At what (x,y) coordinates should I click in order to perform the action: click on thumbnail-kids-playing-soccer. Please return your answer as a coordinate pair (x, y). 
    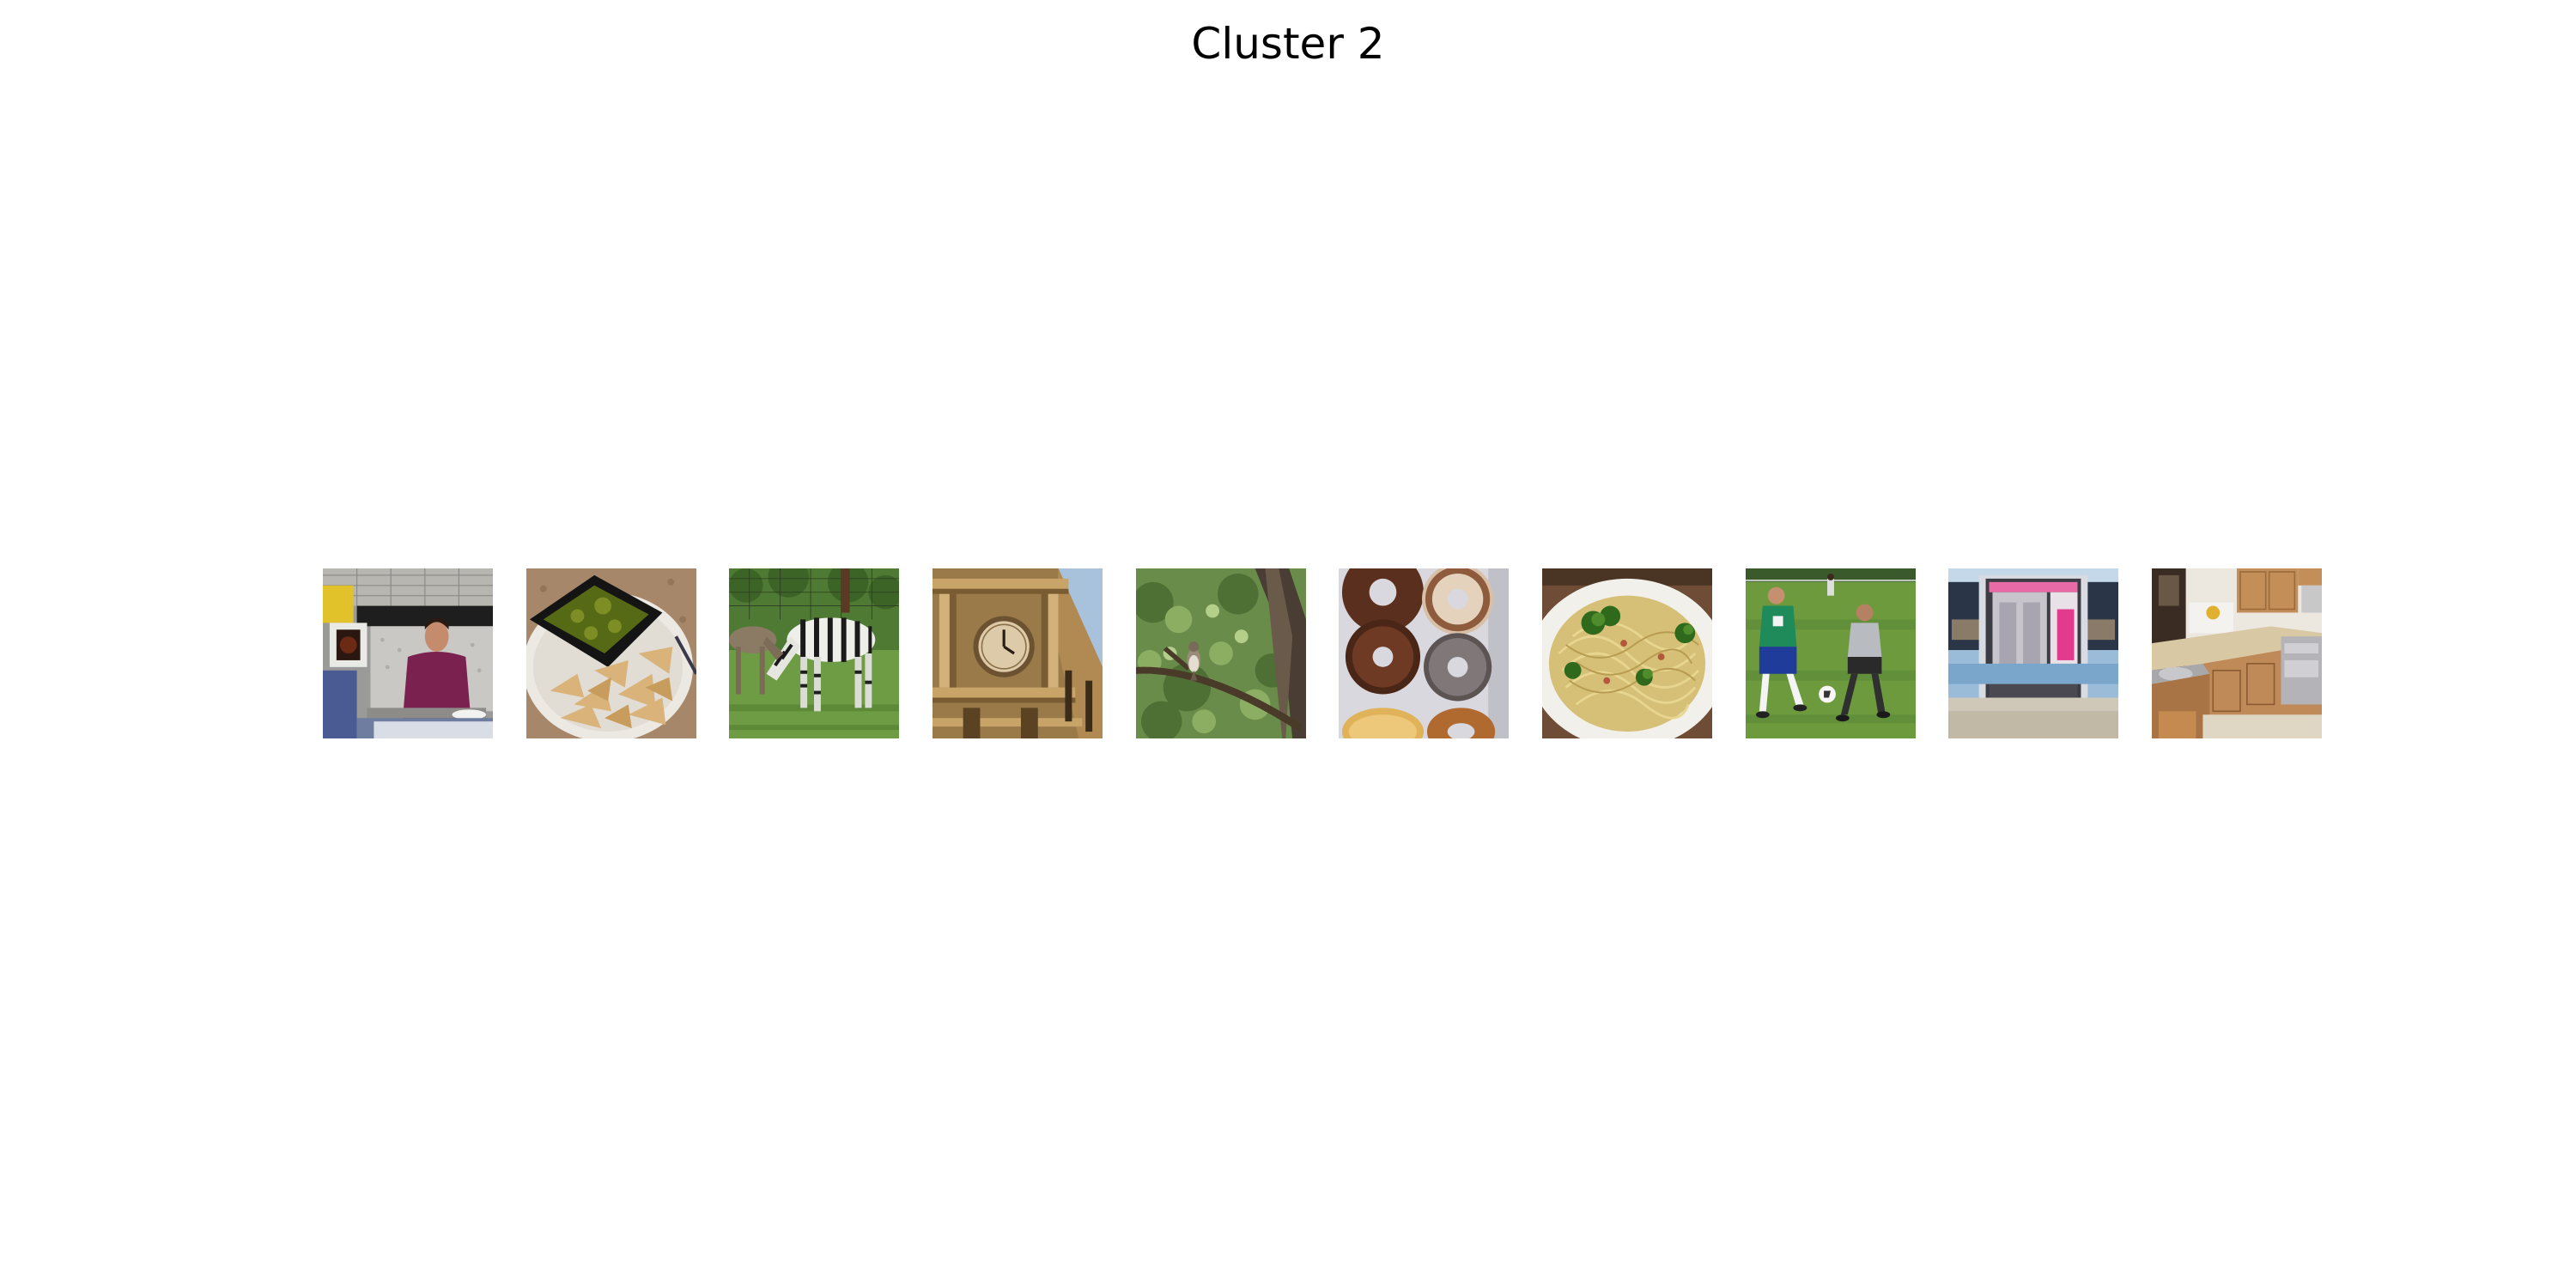
    Looking at the image, I should click on (1830, 653).